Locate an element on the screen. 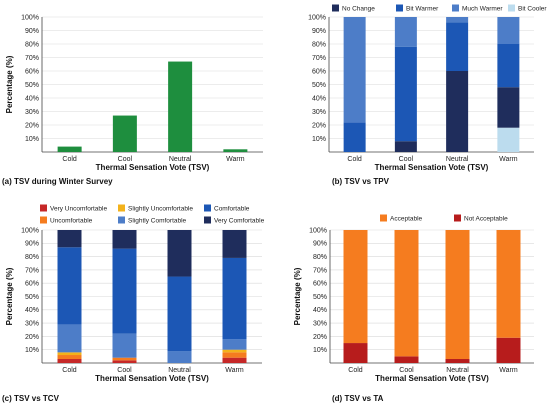 Image resolution: width=550 pixels, height=408 pixels. legend-label: Slightly Uncomfortable is located at coordinates (160, 209).